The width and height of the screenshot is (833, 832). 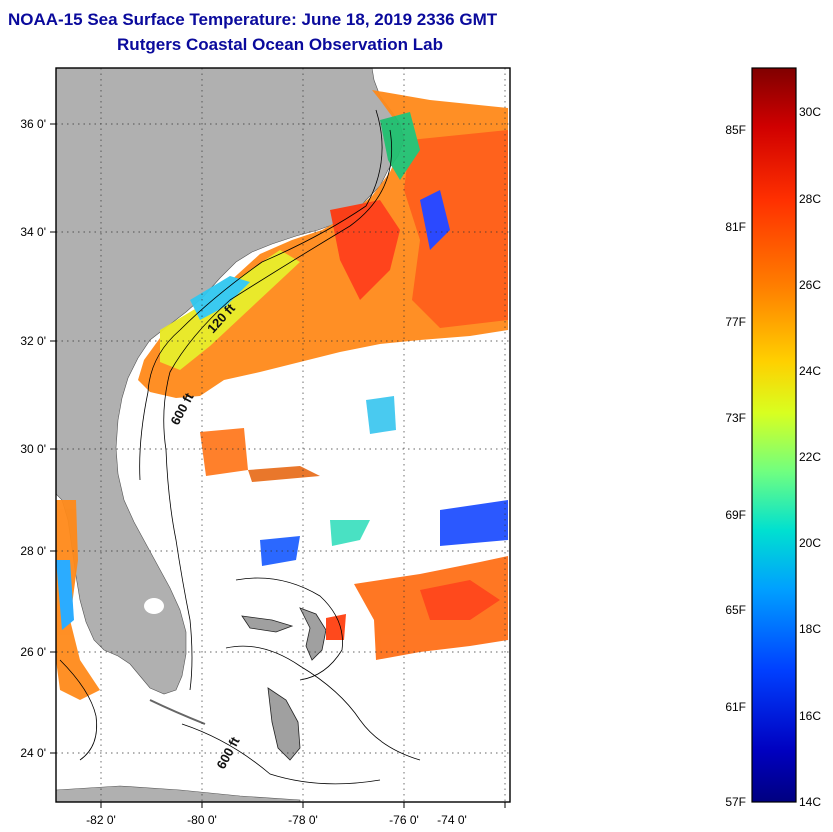 I want to click on lat-label: 24 0', so click(x=33, y=753).